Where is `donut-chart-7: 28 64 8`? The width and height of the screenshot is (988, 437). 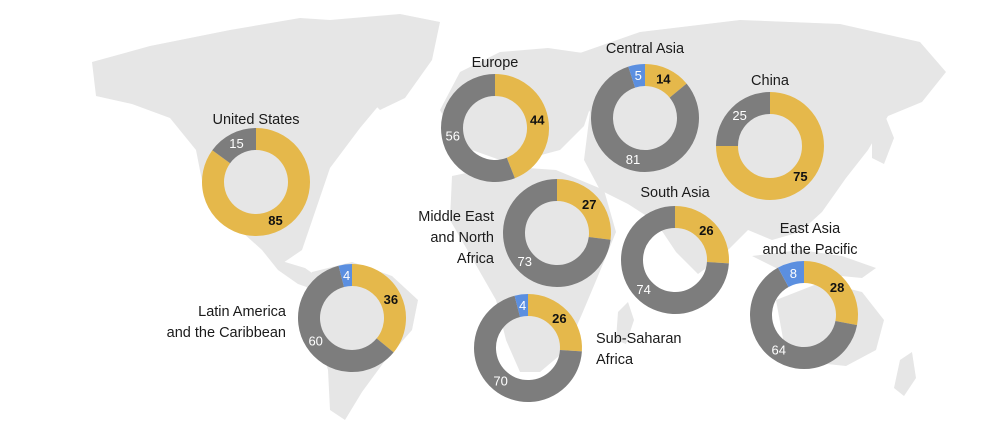 donut-chart-7: 28 64 8 is located at coordinates (804, 315).